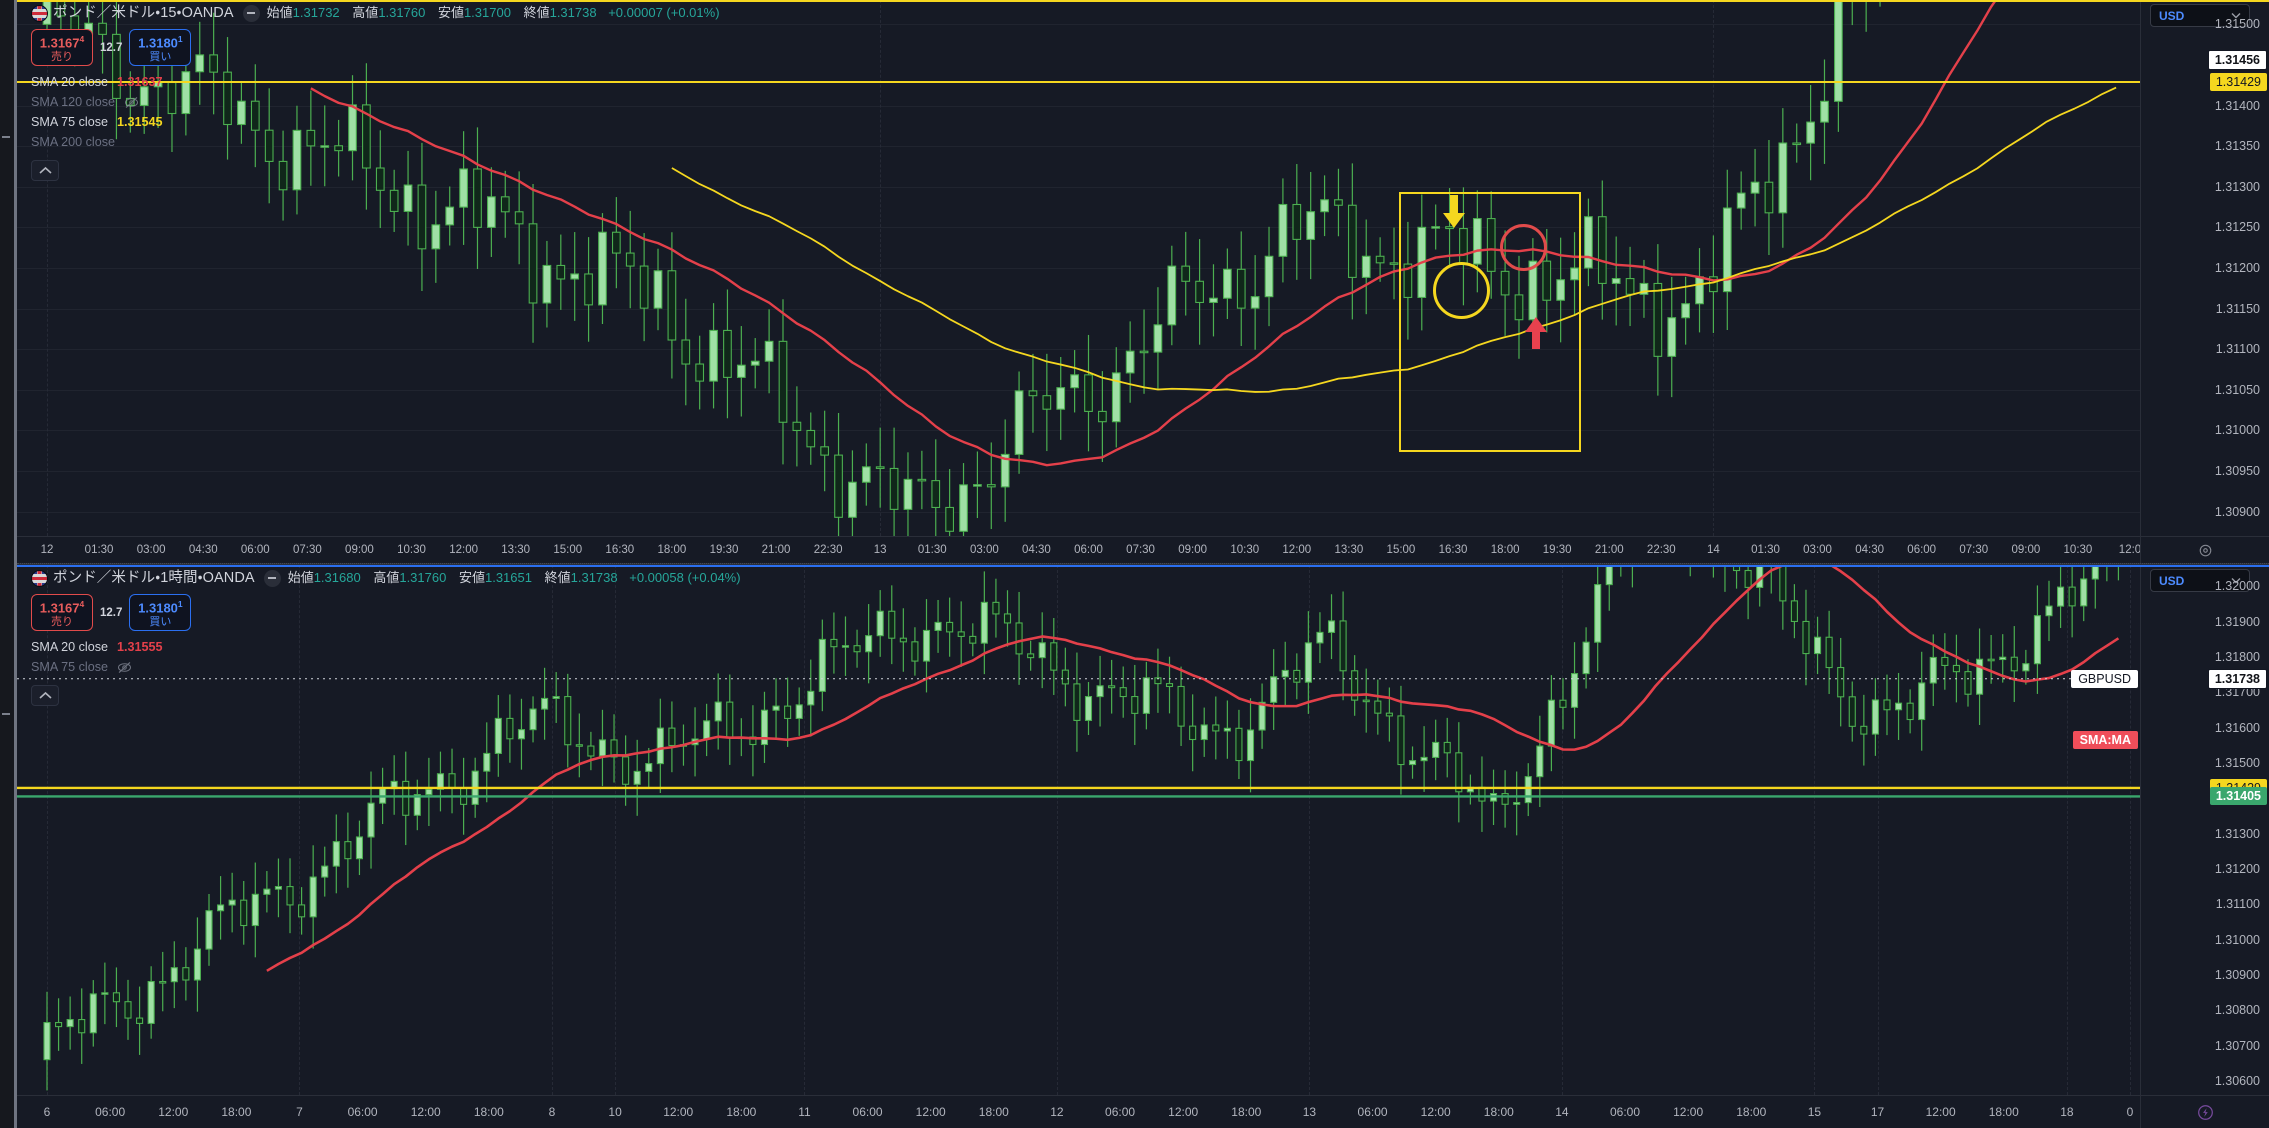 This screenshot has width=2269, height=1128. Describe the element at coordinates (73, 142) in the screenshot. I see `indicator-name: SMA 200 close` at that location.